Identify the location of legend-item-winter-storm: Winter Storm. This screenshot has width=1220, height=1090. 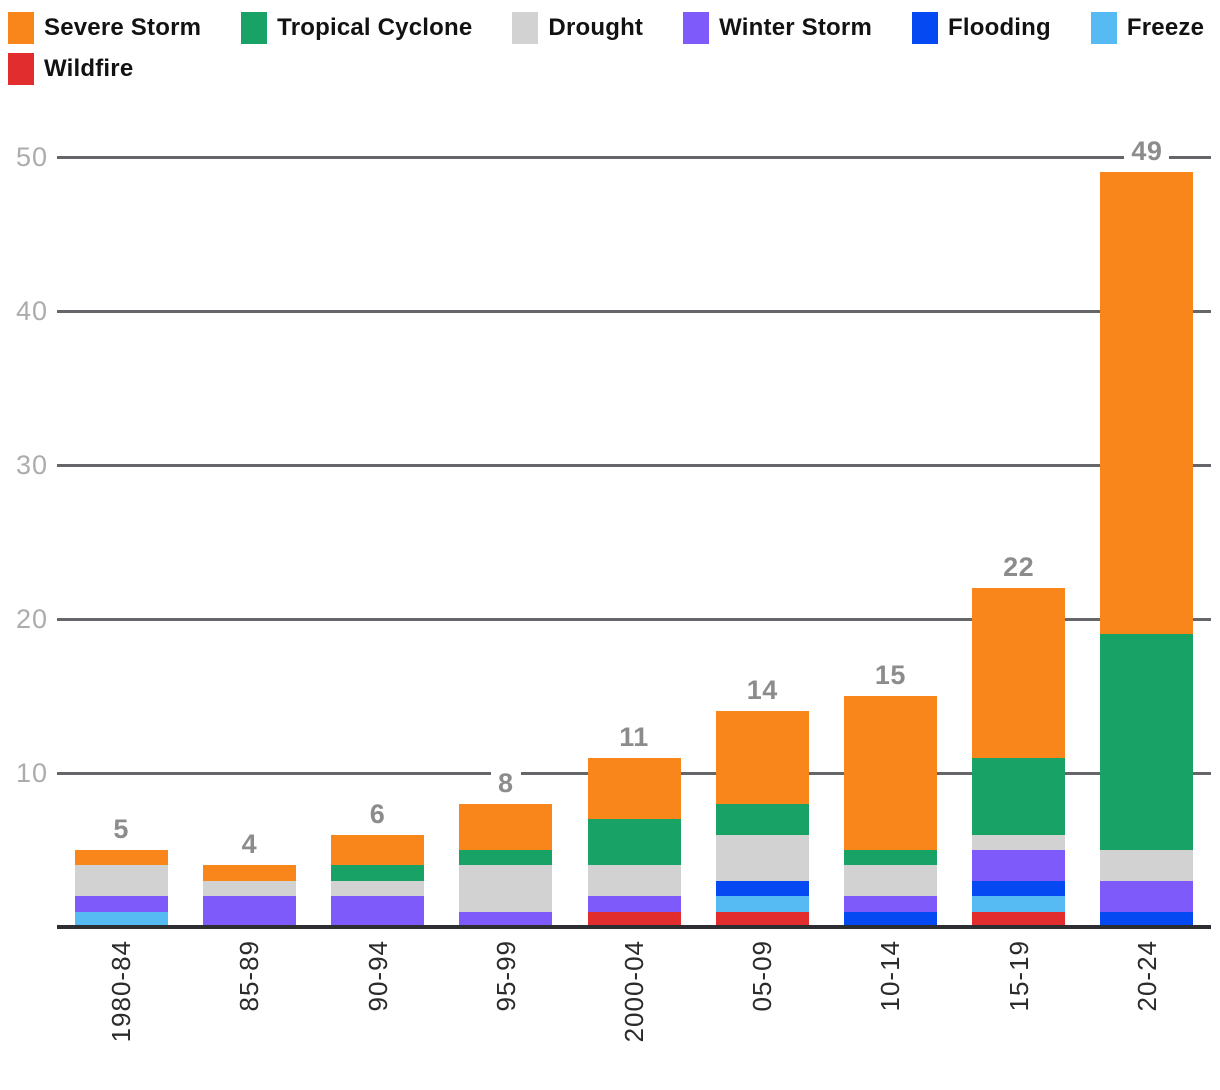
(777, 28).